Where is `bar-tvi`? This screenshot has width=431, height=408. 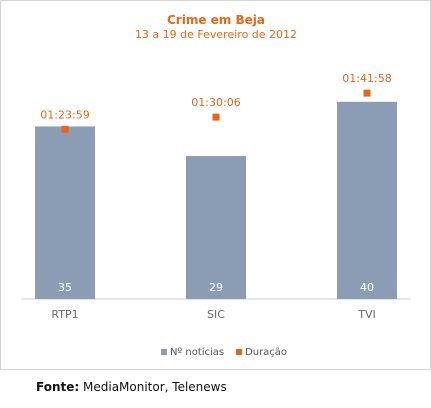
bar-tvi is located at coordinates (367, 200).